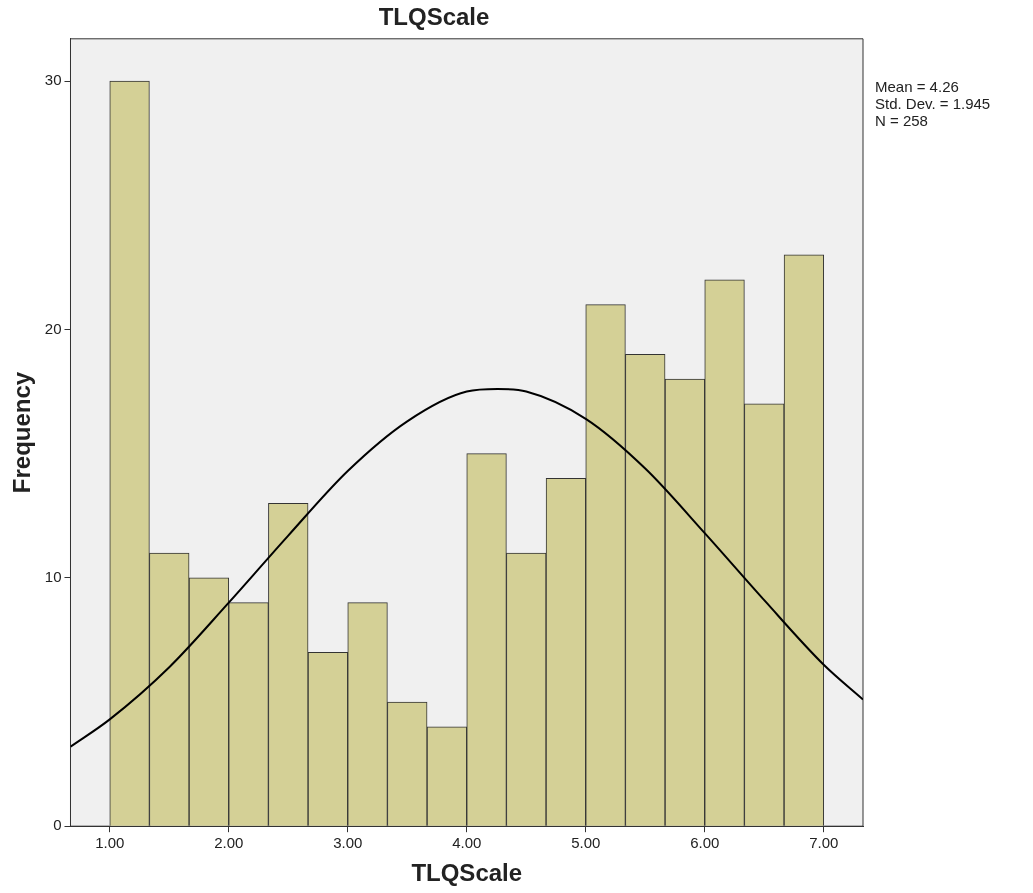 This screenshot has width=1033, height=893. I want to click on chart-title: TLQScale, so click(434, 17).